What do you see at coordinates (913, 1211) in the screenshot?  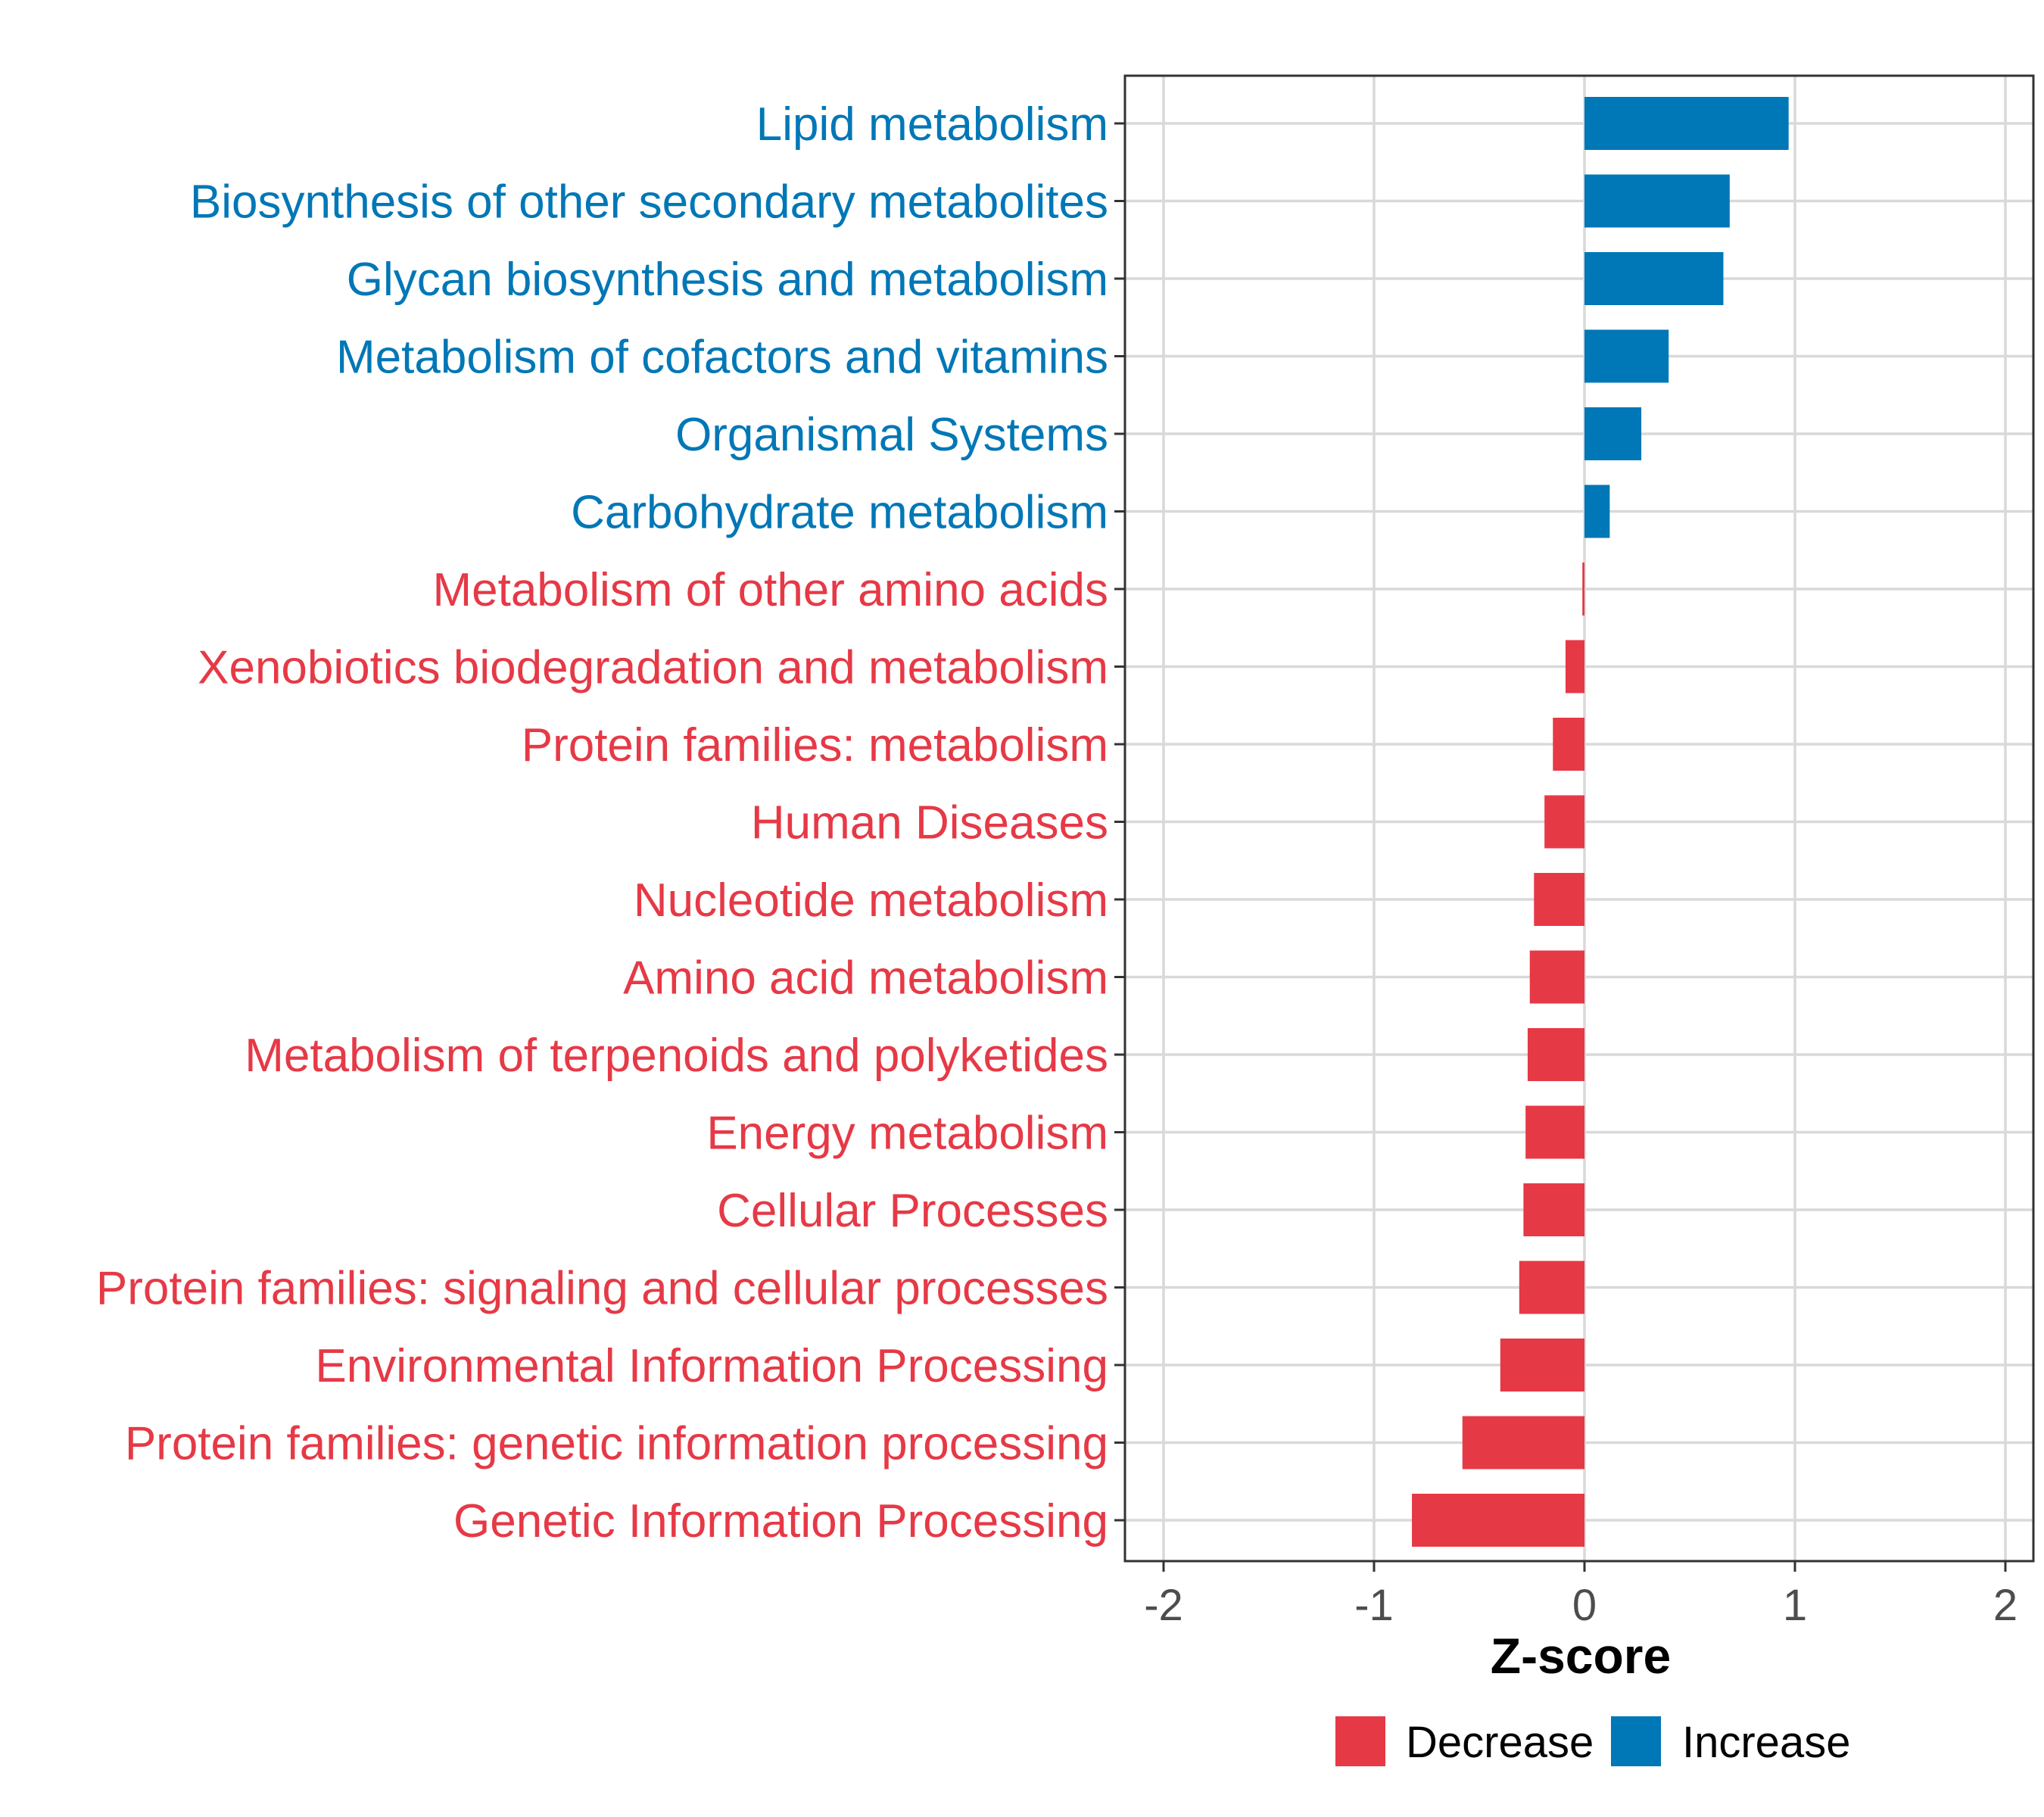 I see `category-label: Cellular Processes` at bounding box center [913, 1211].